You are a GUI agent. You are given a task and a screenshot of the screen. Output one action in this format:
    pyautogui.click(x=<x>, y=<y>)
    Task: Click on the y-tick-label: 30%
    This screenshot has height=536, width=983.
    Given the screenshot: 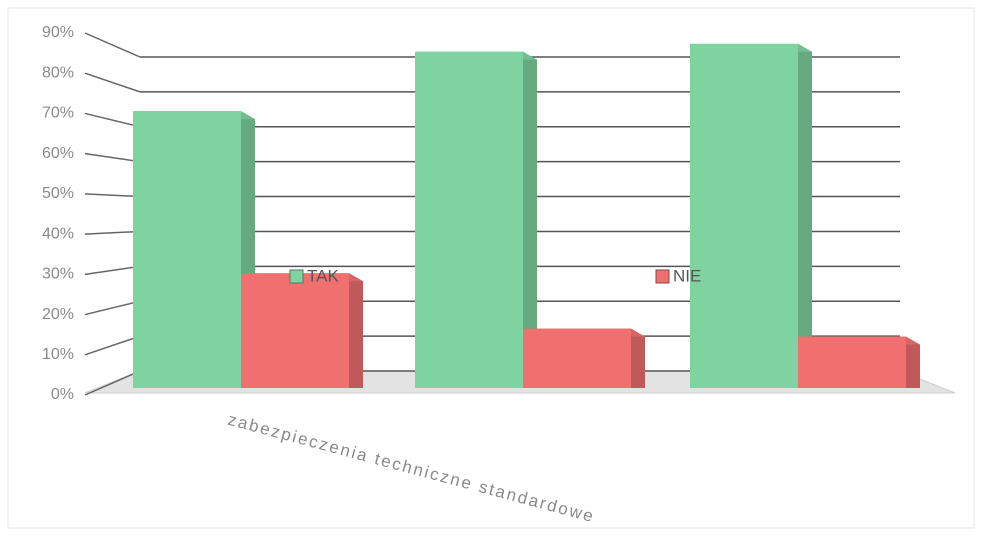 What is the action you would take?
    pyautogui.click(x=58, y=274)
    